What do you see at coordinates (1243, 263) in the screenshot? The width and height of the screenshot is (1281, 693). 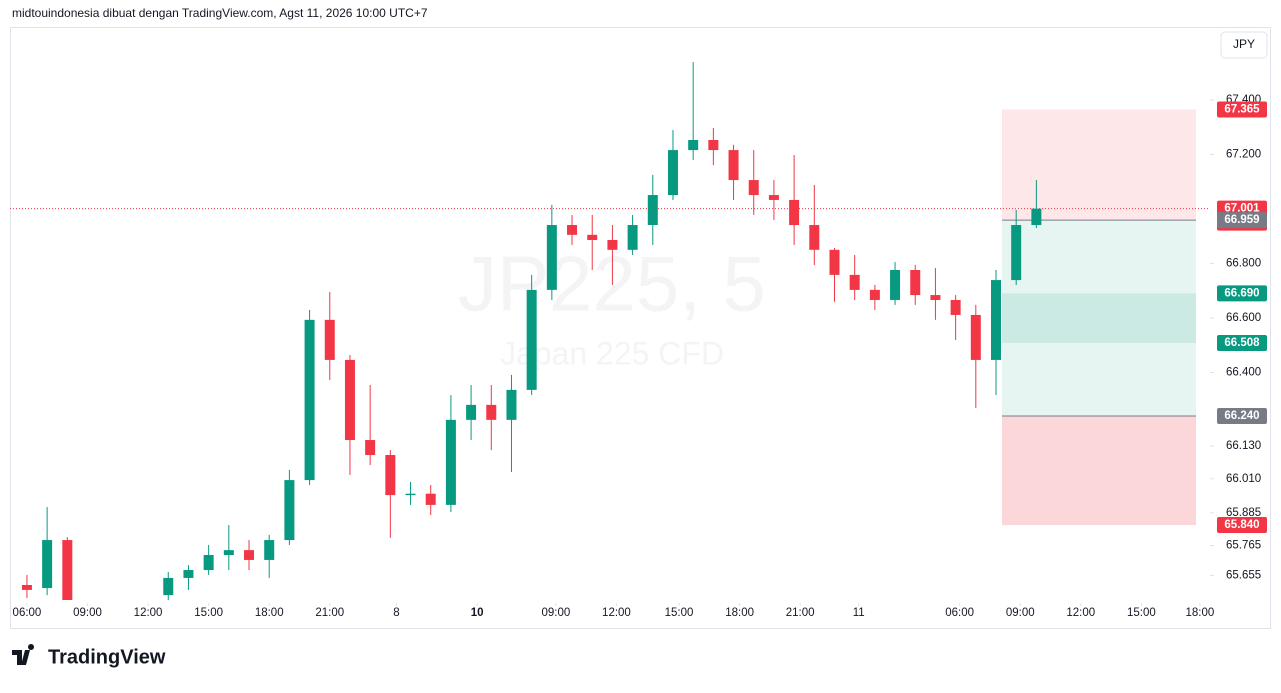 I see `y-tick-label: 66.800` at bounding box center [1243, 263].